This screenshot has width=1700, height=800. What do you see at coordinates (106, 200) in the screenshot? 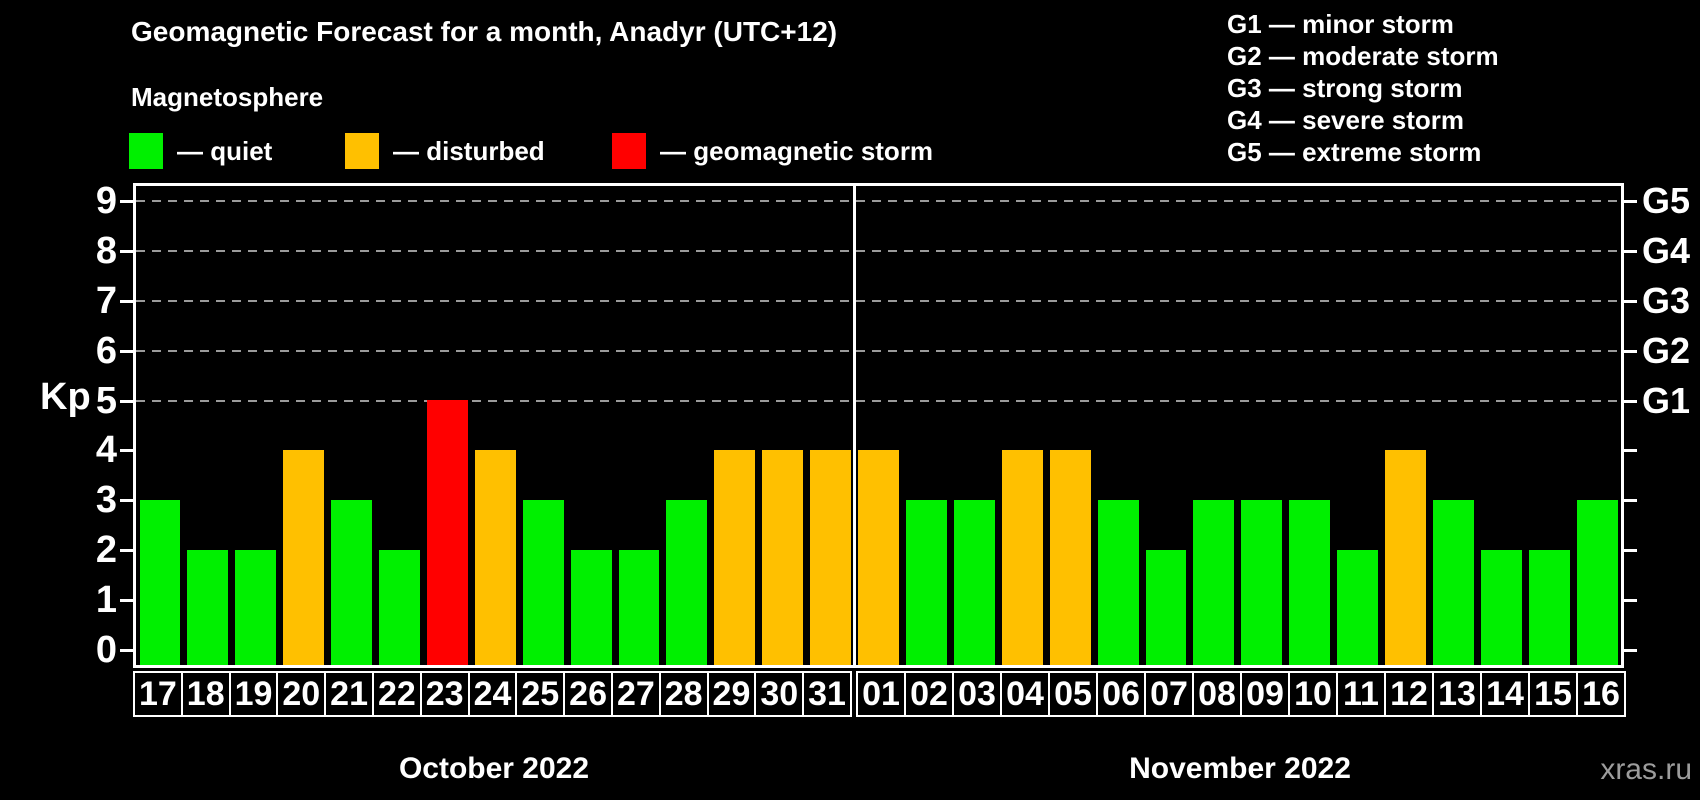
I see `y-tick-label: 9` at bounding box center [106, 200].